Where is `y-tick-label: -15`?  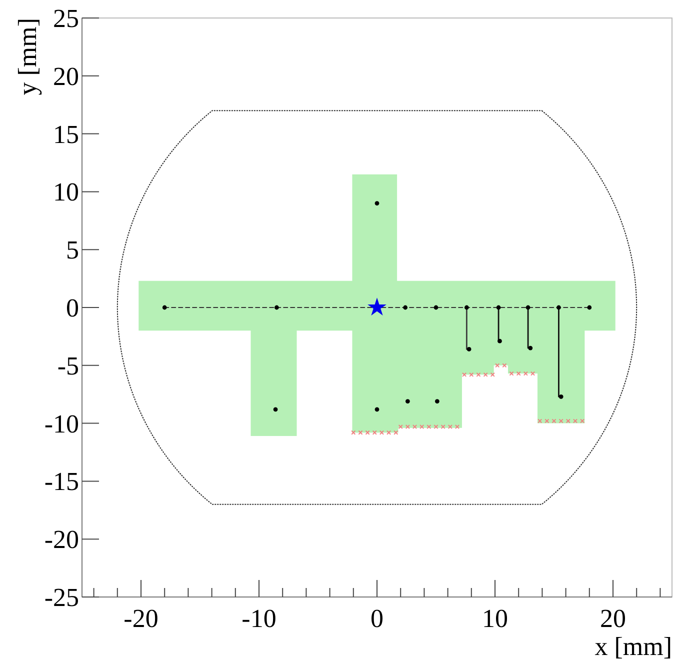 y-tick-label: -15 is located at coordinates (61, 481).